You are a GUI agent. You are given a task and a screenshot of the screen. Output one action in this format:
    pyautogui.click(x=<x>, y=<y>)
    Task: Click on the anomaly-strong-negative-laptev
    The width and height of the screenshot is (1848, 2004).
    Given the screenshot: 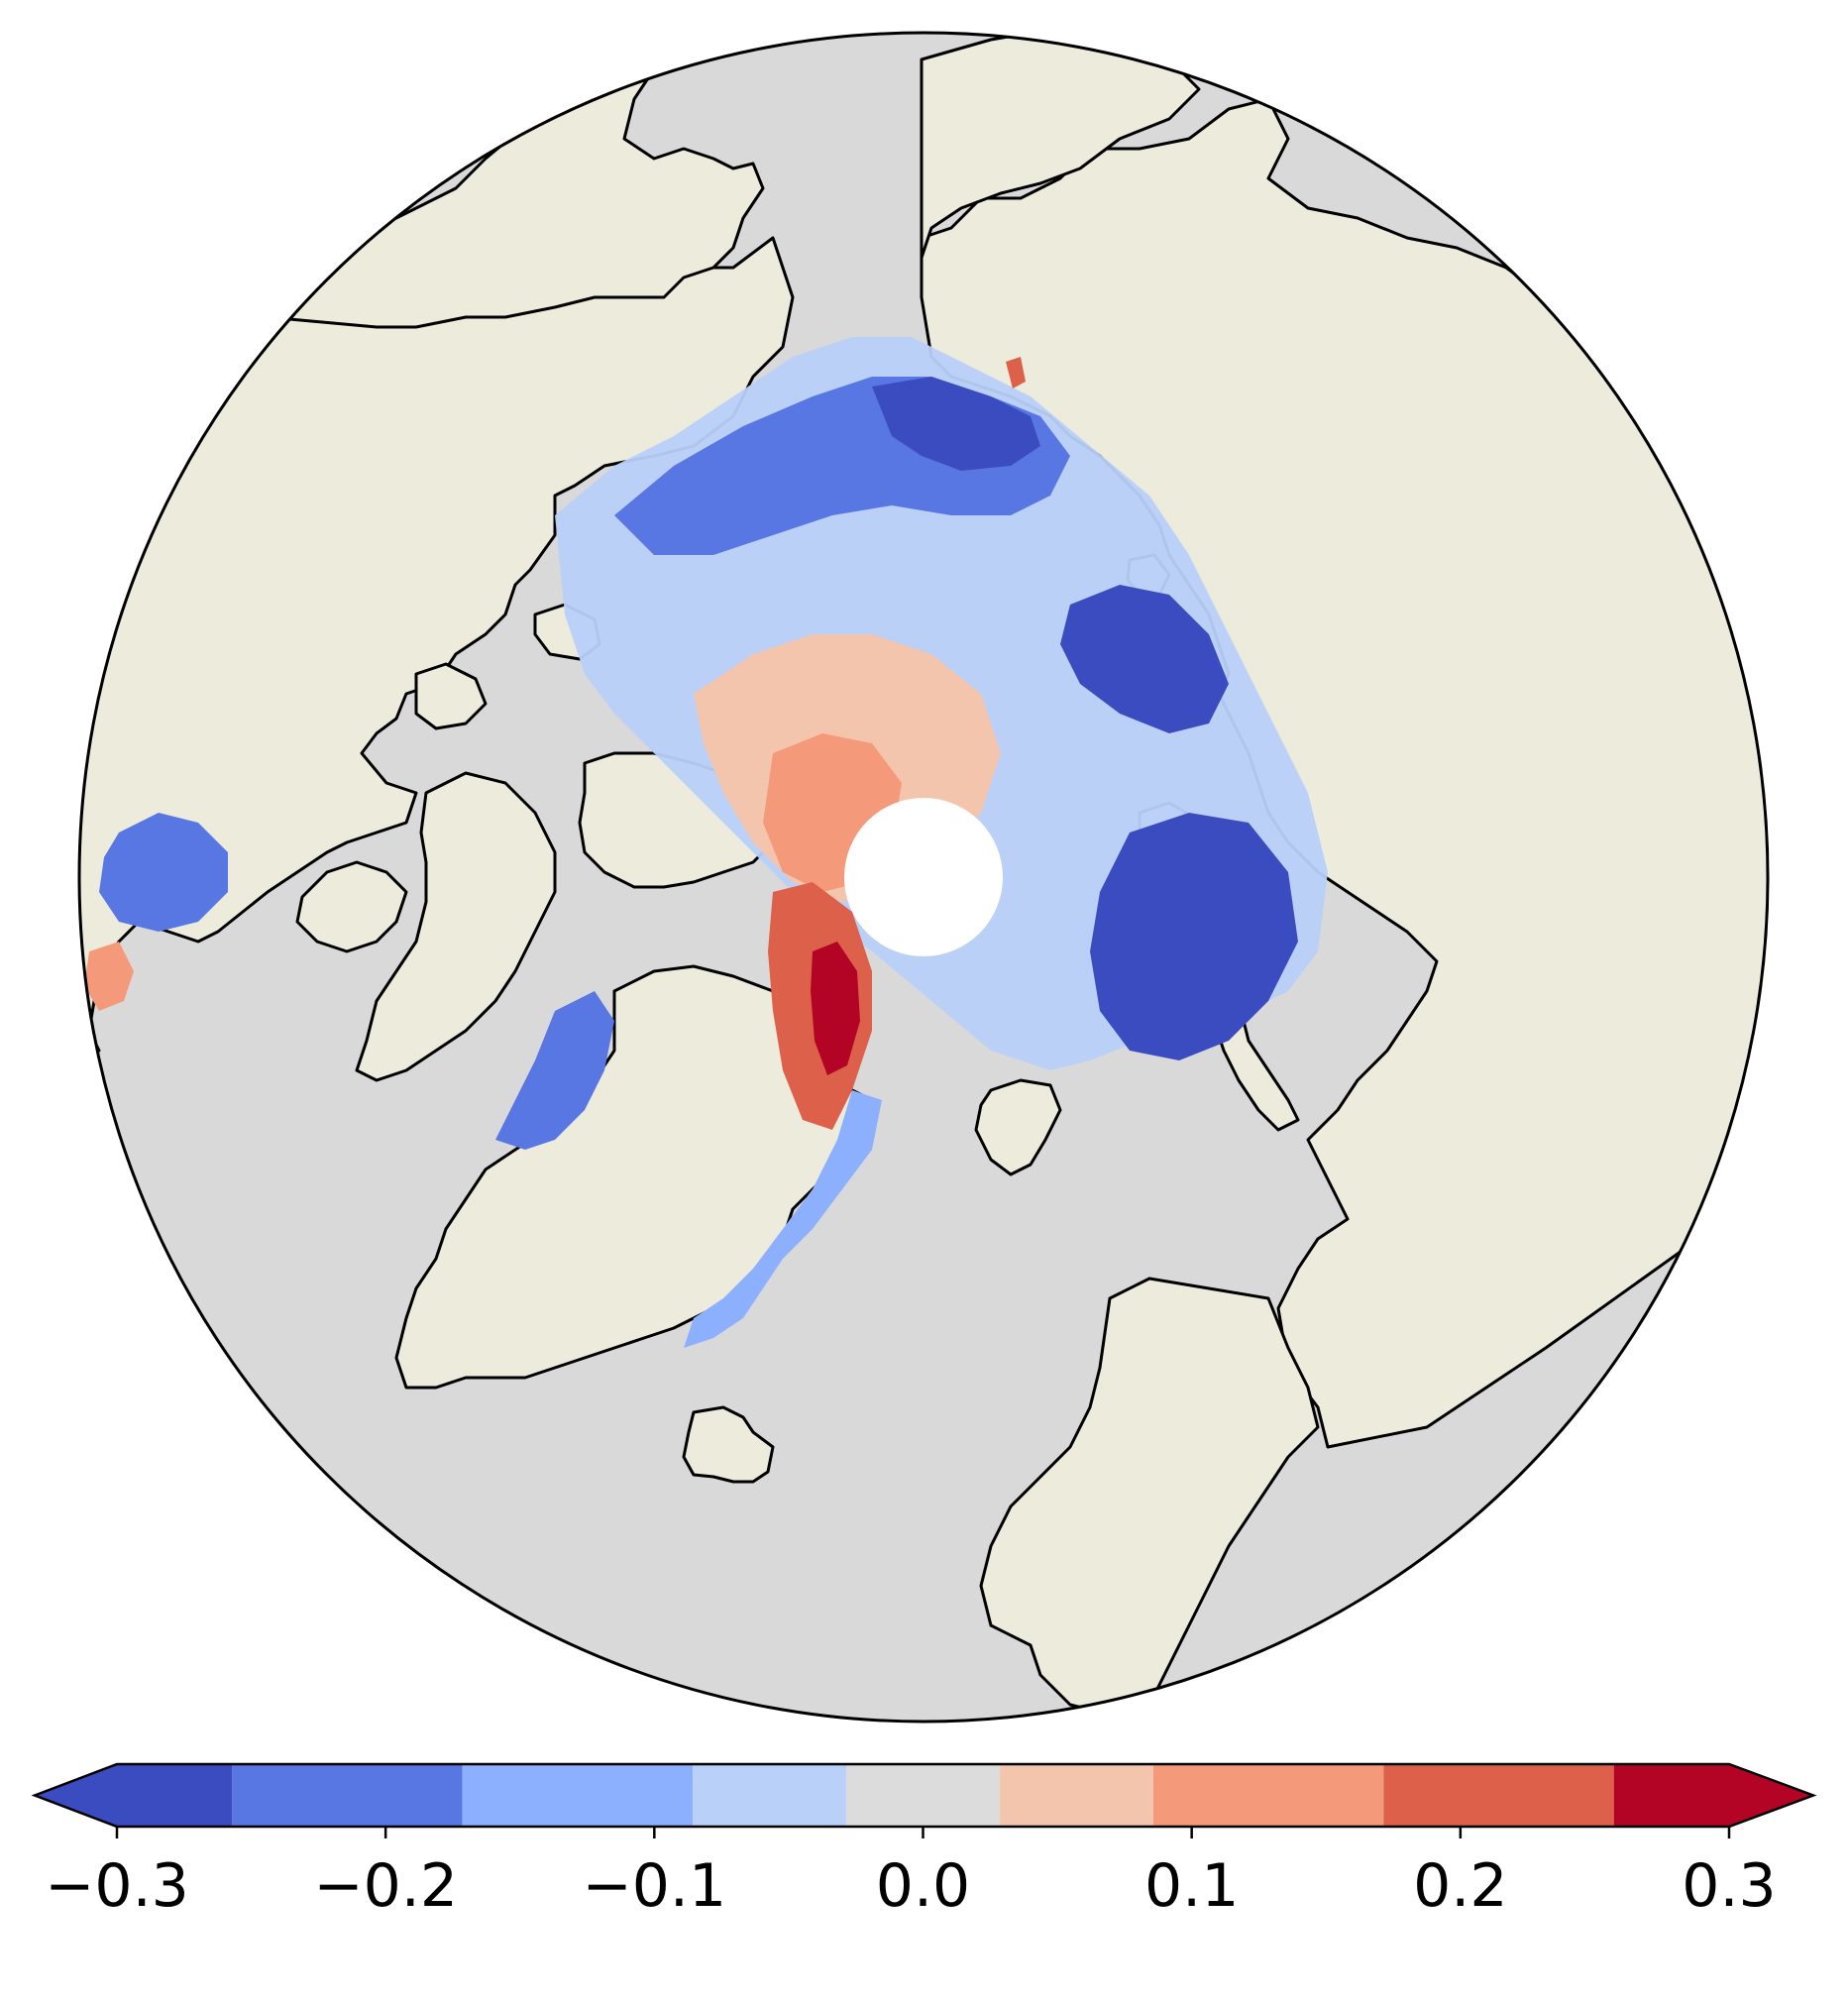 What is the action you would take?
    pyautogui.click(x=1144, y=659)
    